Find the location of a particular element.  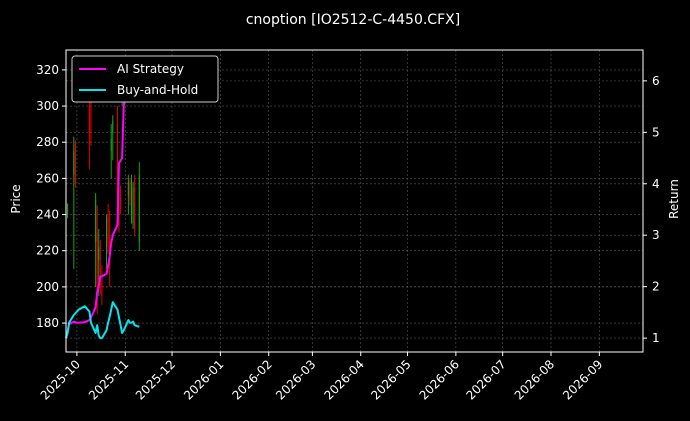

candlesticks is located at coordinates (102, 190).